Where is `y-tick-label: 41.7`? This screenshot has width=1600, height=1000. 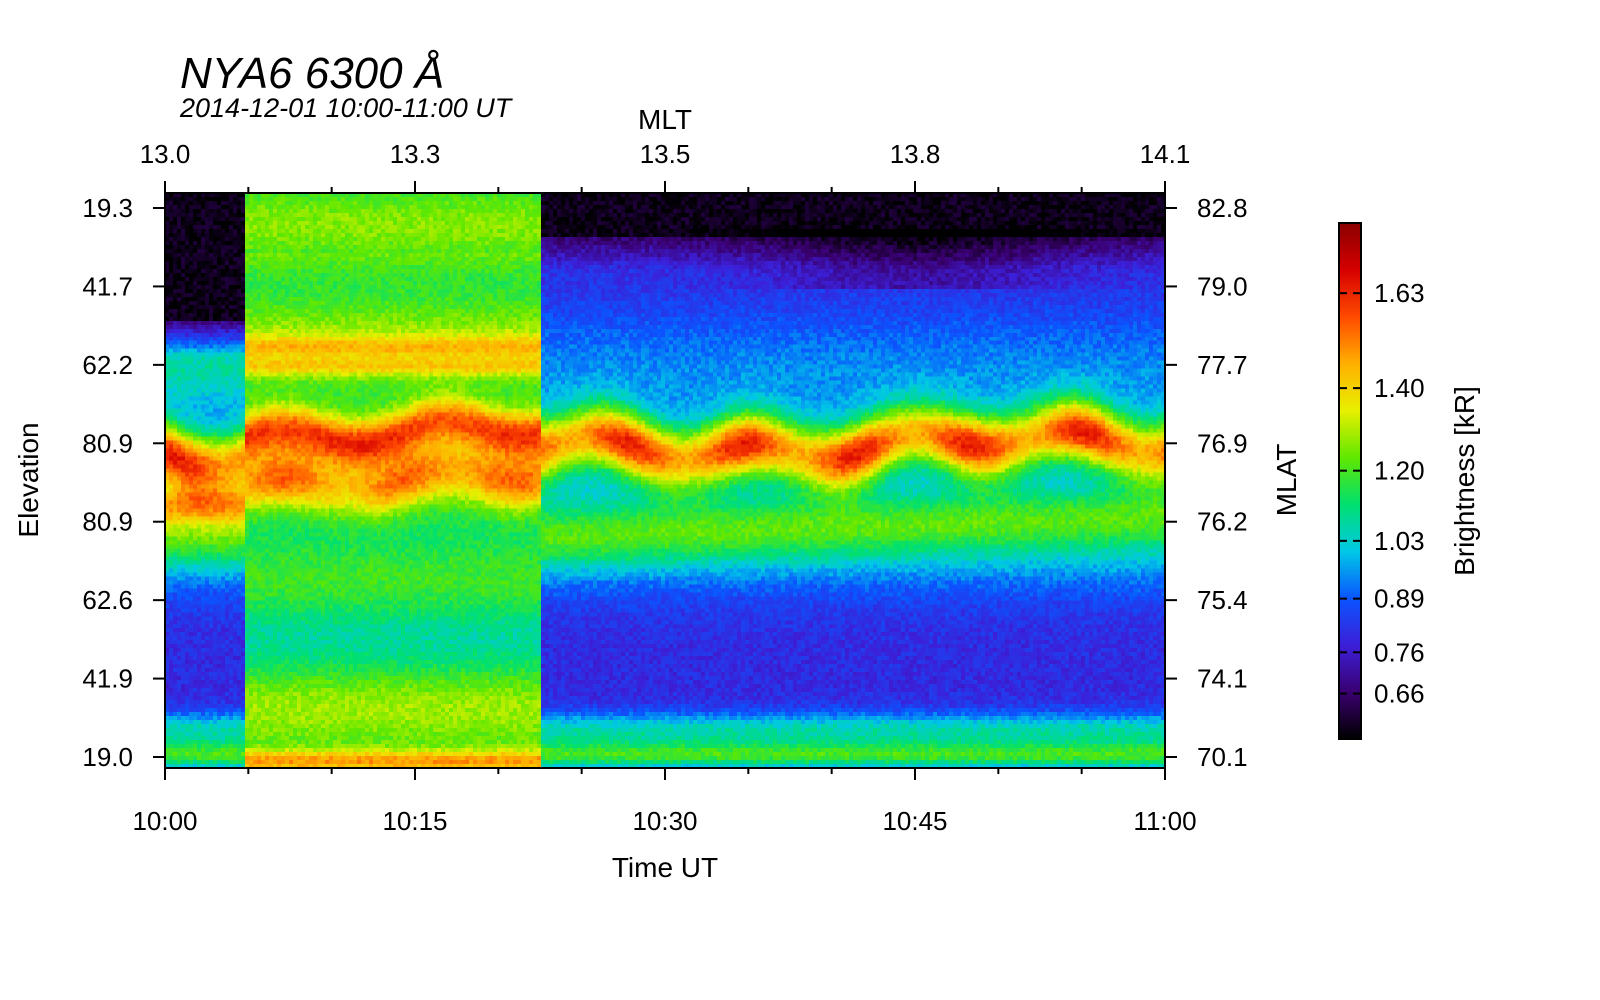
y-tick-label: 41.7 is located at coordinates (107, 286).